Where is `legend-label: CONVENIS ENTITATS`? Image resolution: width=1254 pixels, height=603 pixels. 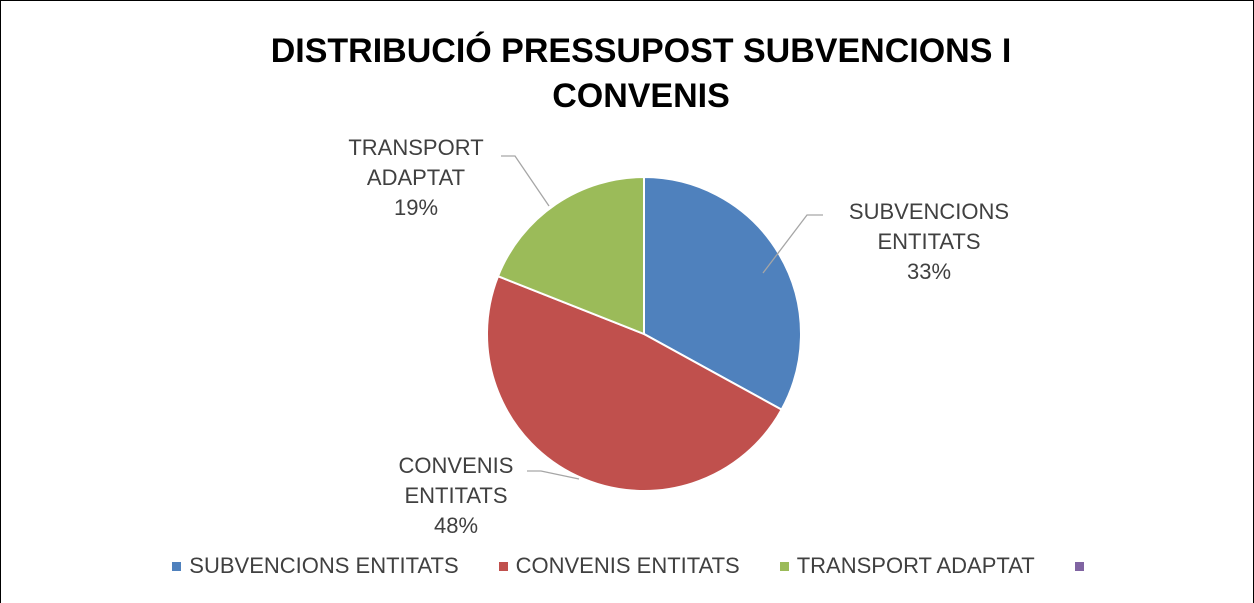
legend-label: CONVENIS ENTITATS is located at coordinates (627, 565).